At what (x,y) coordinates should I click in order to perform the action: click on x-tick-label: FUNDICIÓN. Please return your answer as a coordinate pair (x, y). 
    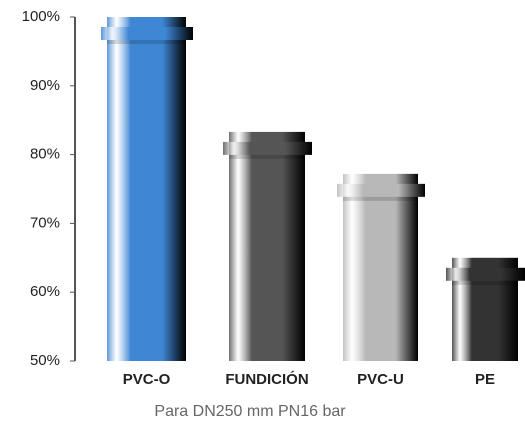
    Looking at the image, I should click on (266, 379).